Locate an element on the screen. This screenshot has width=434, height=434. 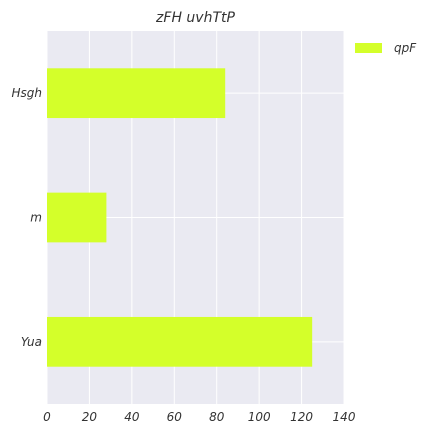
x-tick-label: 80 is located at coordinates (217, 417).